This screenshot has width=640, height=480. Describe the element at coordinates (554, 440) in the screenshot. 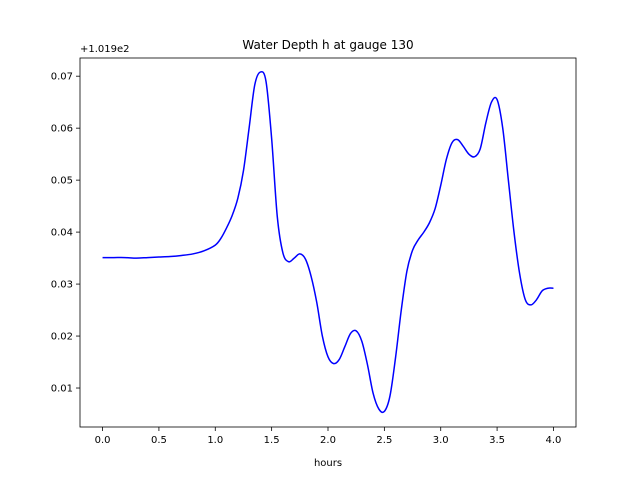

I see `x-tick-label: 4.0` at that location.